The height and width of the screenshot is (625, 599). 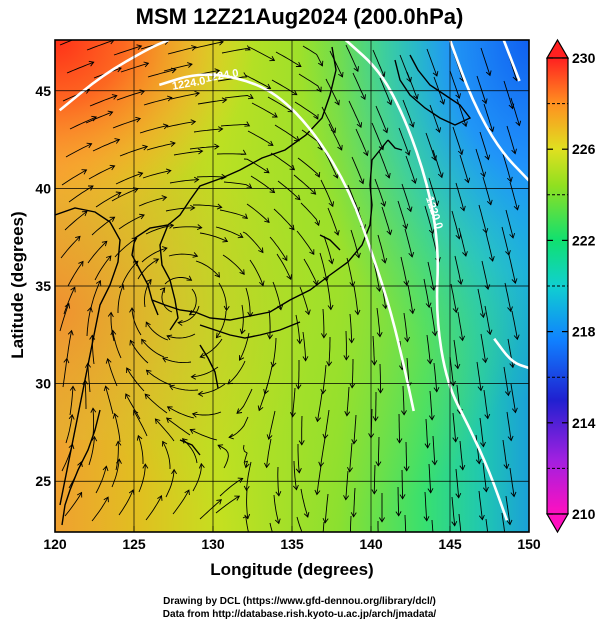 I want to click on x-tick-label: 140, so click(x=371, y=544).